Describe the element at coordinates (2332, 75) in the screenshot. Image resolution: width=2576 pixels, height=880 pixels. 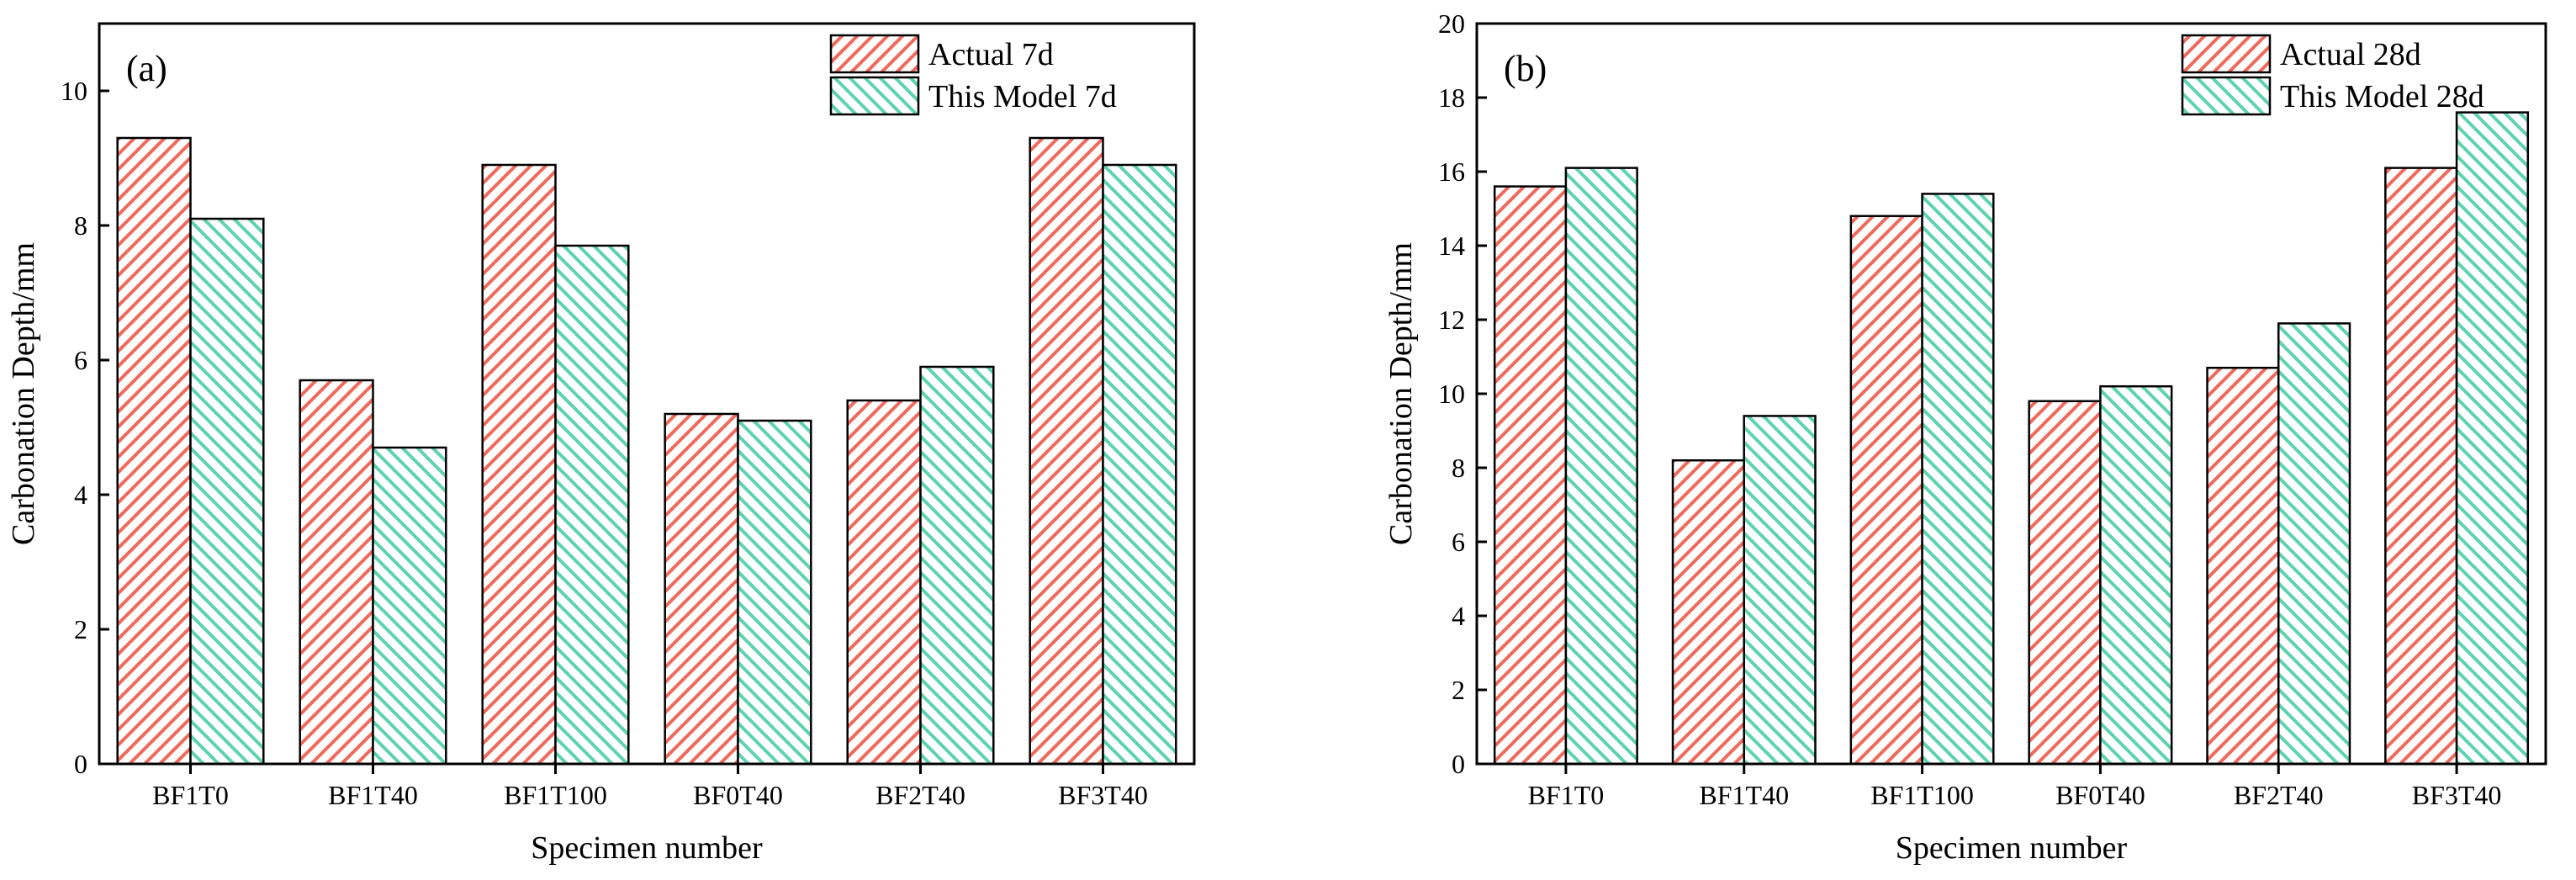
I see `legend: Actual 28d This Model 28d` at that location.